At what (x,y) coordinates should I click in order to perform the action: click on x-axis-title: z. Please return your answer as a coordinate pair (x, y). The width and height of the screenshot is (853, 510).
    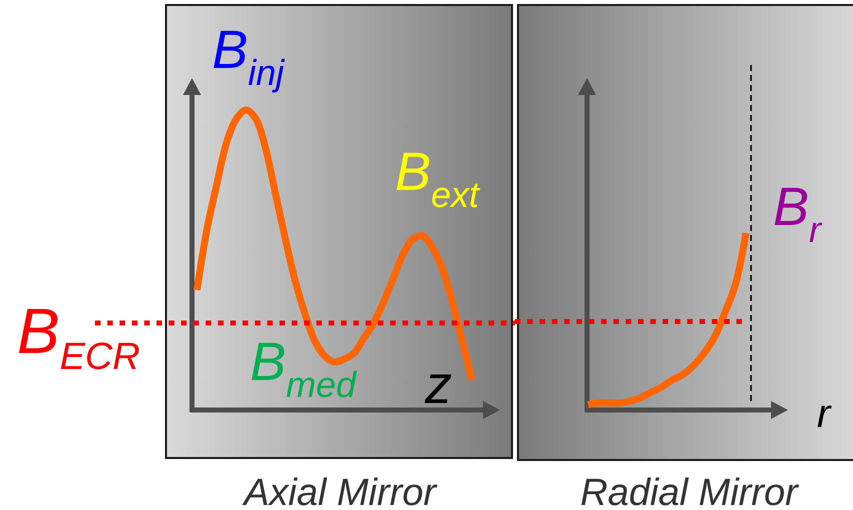
    Looking at the image, I should click on (438, 385).